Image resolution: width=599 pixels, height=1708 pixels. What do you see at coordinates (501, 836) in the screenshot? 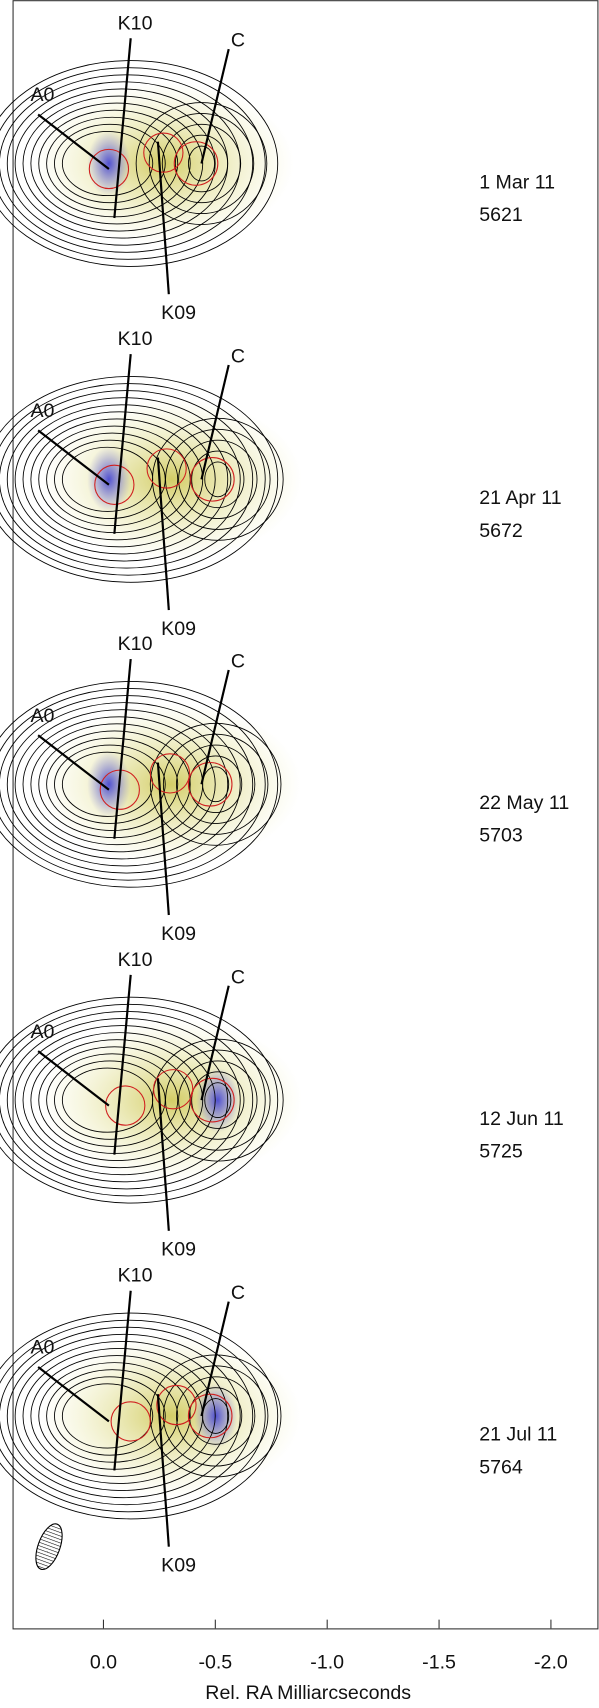
I see `epoch-jd: 5703` at bounding box center [501, 836].